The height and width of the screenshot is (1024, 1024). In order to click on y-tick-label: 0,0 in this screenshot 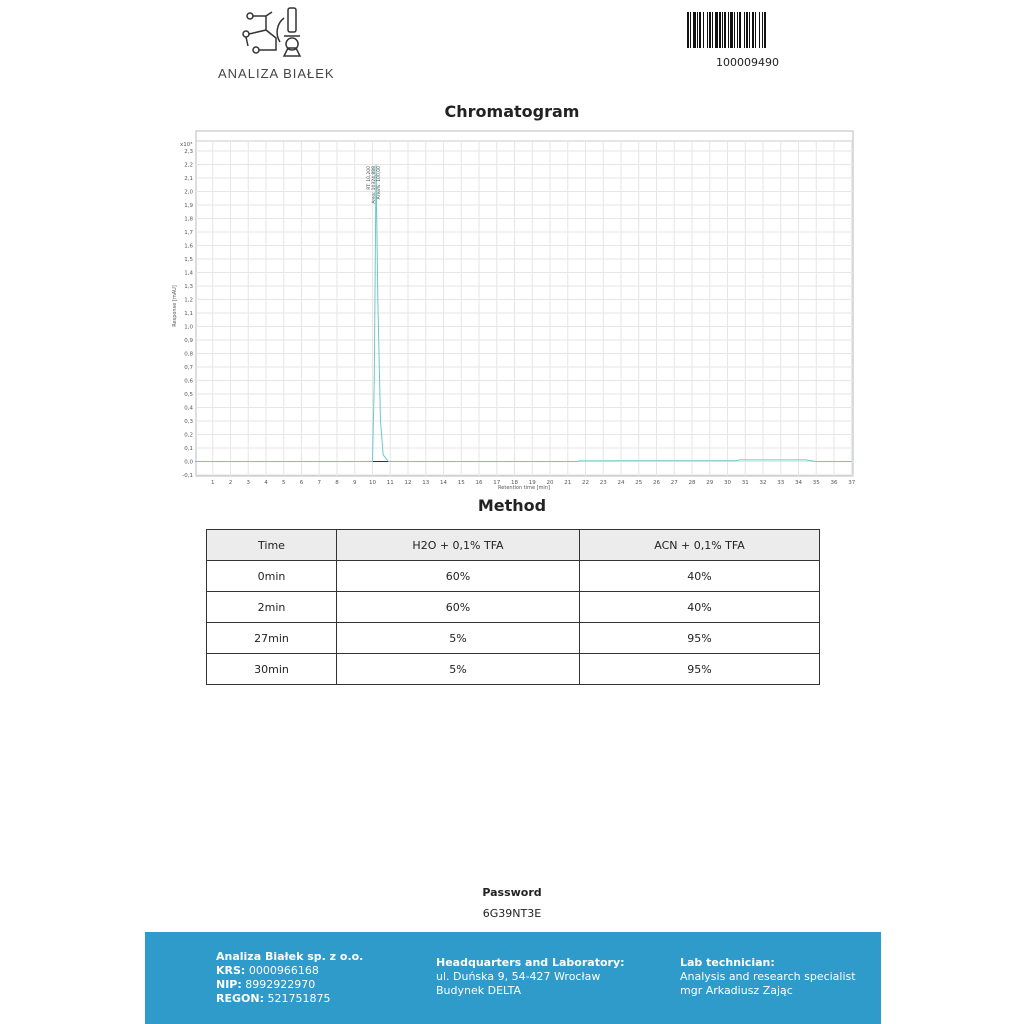, I will do `click(188, 463)`.